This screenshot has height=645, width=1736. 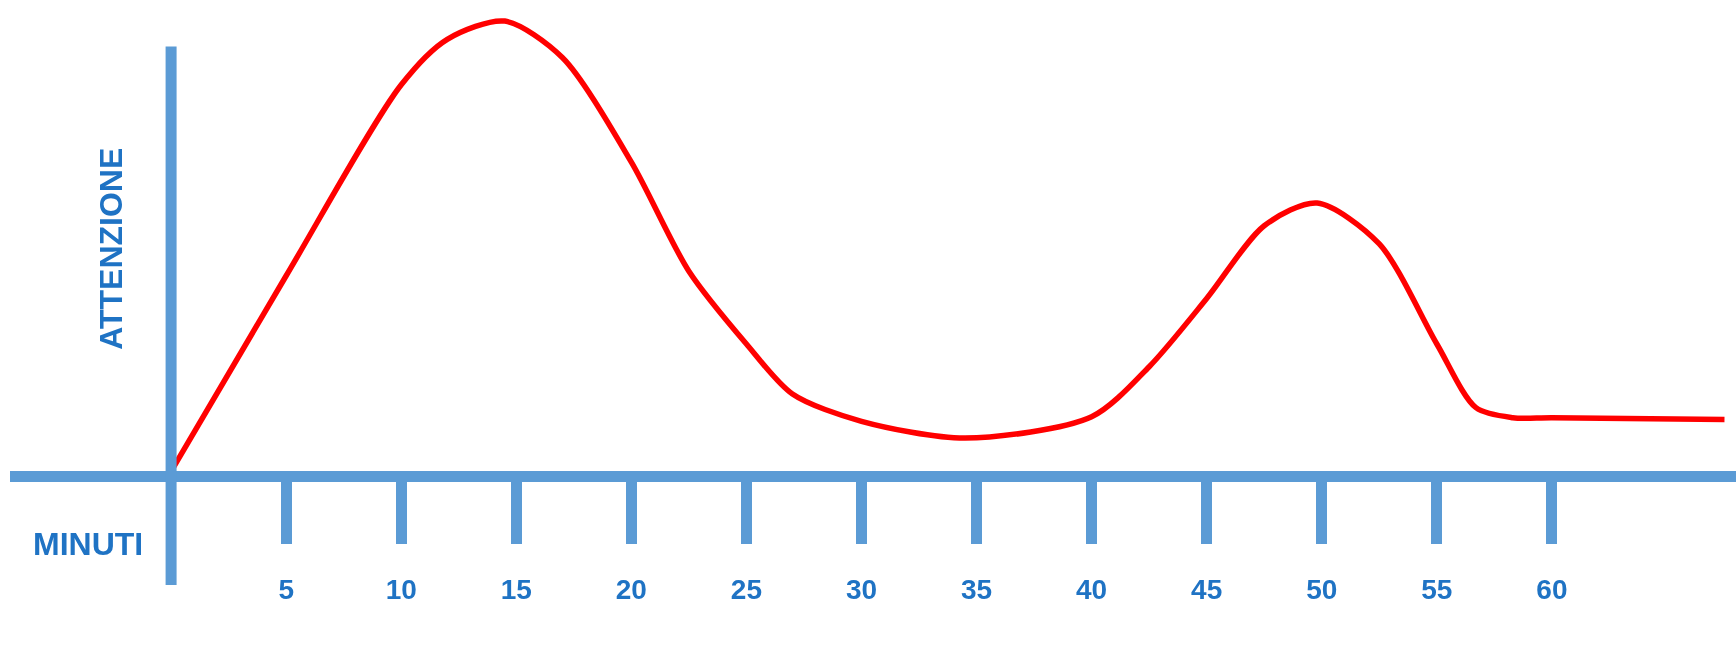 What do you see at coordinates (110, 248) in the screenshot?
I see `y-axis-title: ATTENZIONE` at bounding box center [110, 248].